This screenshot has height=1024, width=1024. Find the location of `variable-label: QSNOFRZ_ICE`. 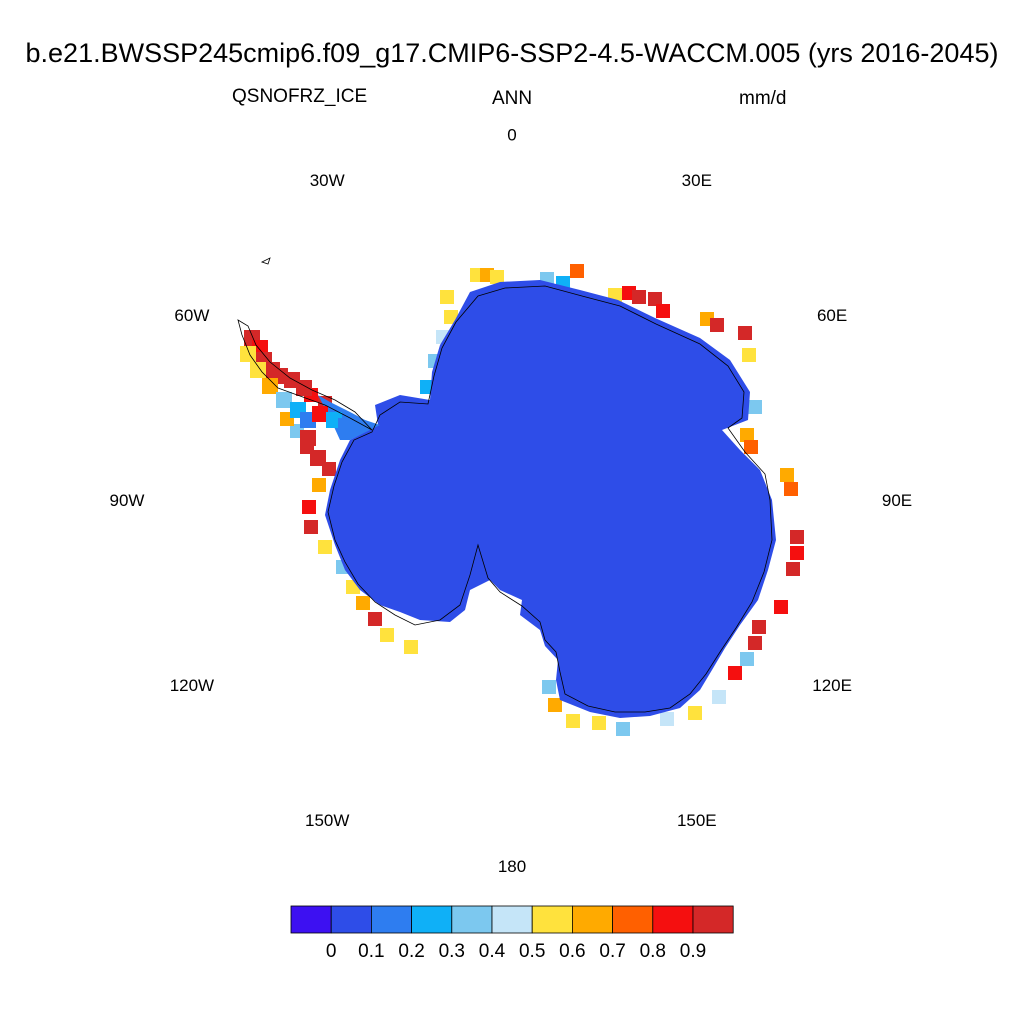

variable-label: QSNOFRZ_ICE is located at coordinates (300, 96).